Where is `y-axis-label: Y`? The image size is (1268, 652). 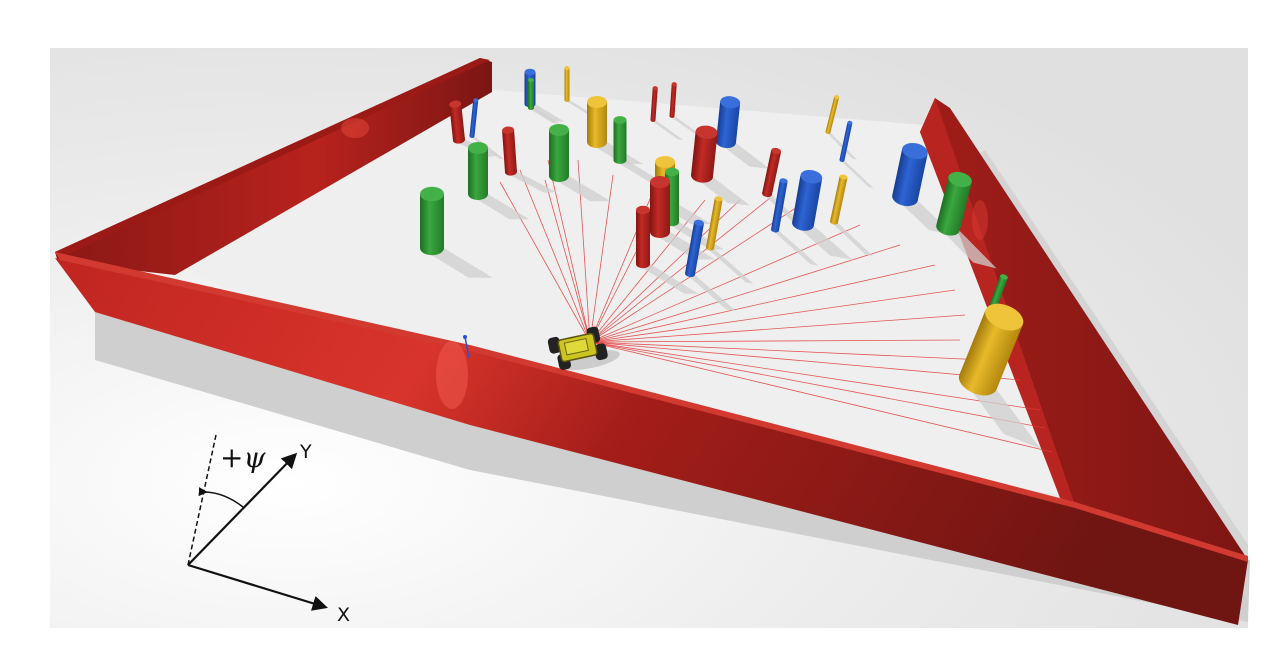 y-axis-label: Y is located at coordinates (305, 452).